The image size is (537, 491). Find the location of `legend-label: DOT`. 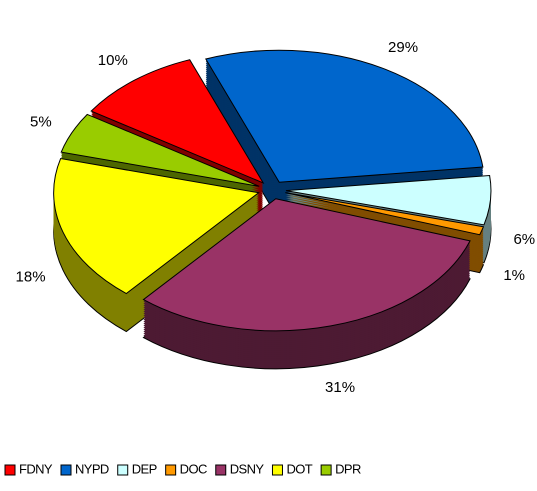

legend-label: DOT is located at coordinates (299, 468).